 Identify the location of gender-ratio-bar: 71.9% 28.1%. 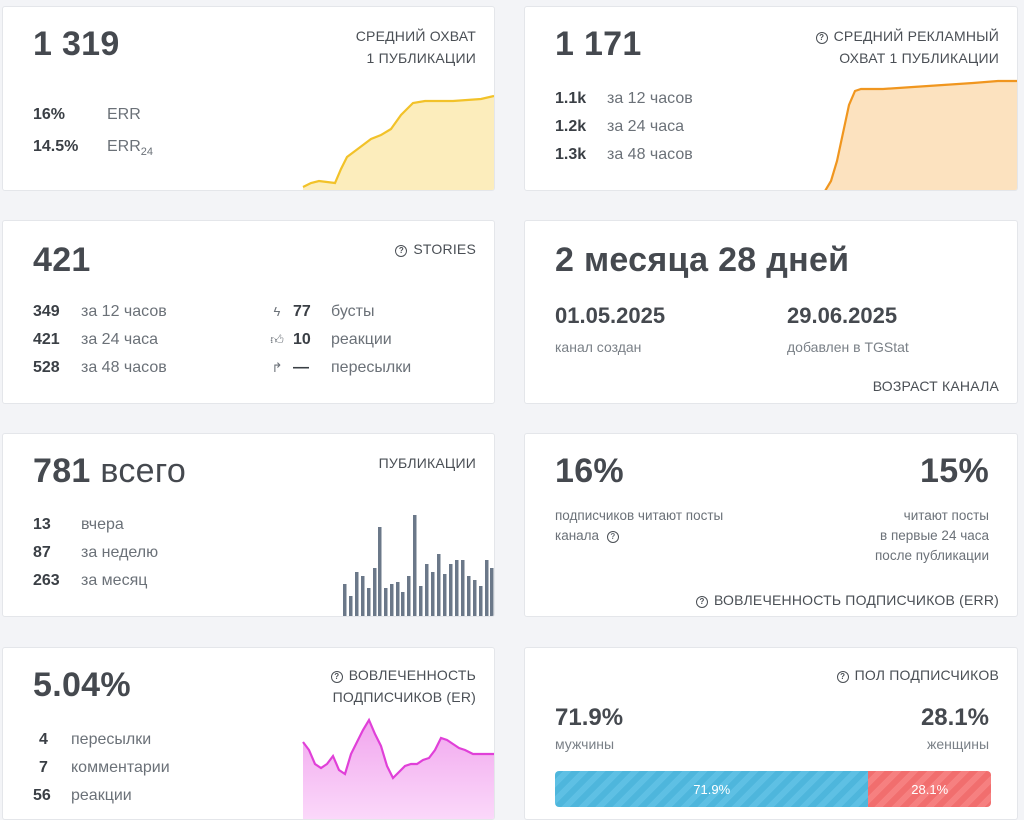
(773, 789).